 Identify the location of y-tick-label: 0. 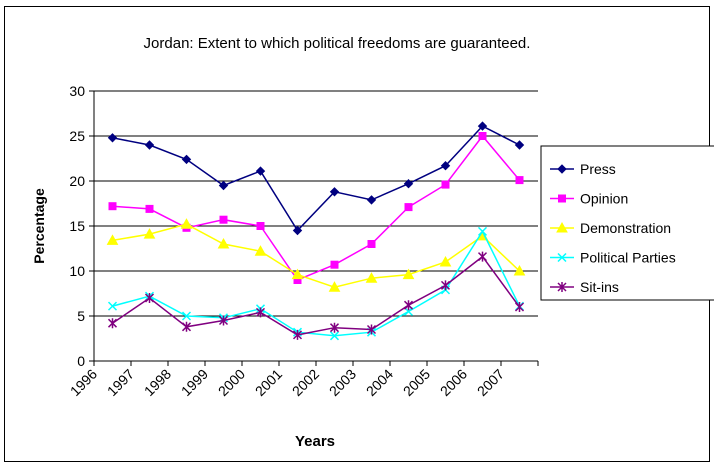
(81, 361).